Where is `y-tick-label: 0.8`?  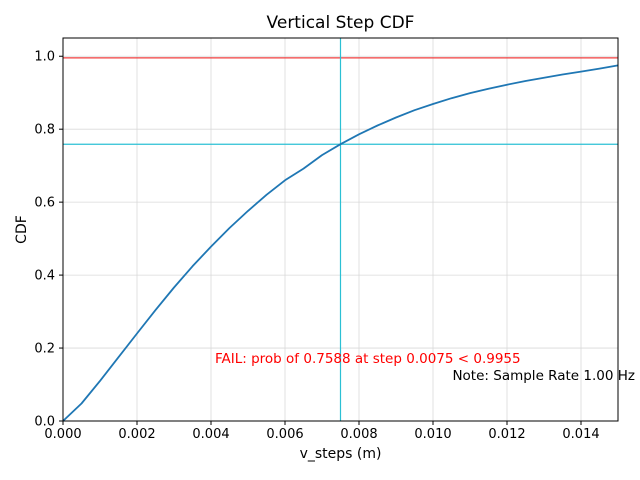 y-tick-label: 0.8 is located at coordinates (44, 130).